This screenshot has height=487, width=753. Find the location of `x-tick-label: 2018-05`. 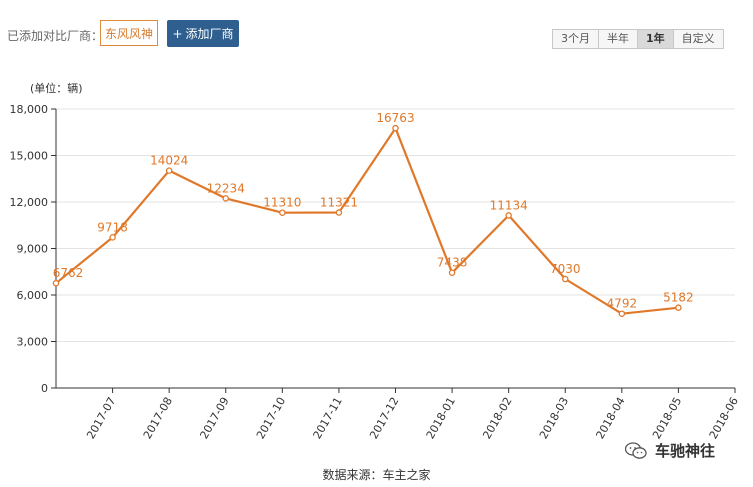

x-tick-label: 2018-05 is located at coordinates (667, 418).